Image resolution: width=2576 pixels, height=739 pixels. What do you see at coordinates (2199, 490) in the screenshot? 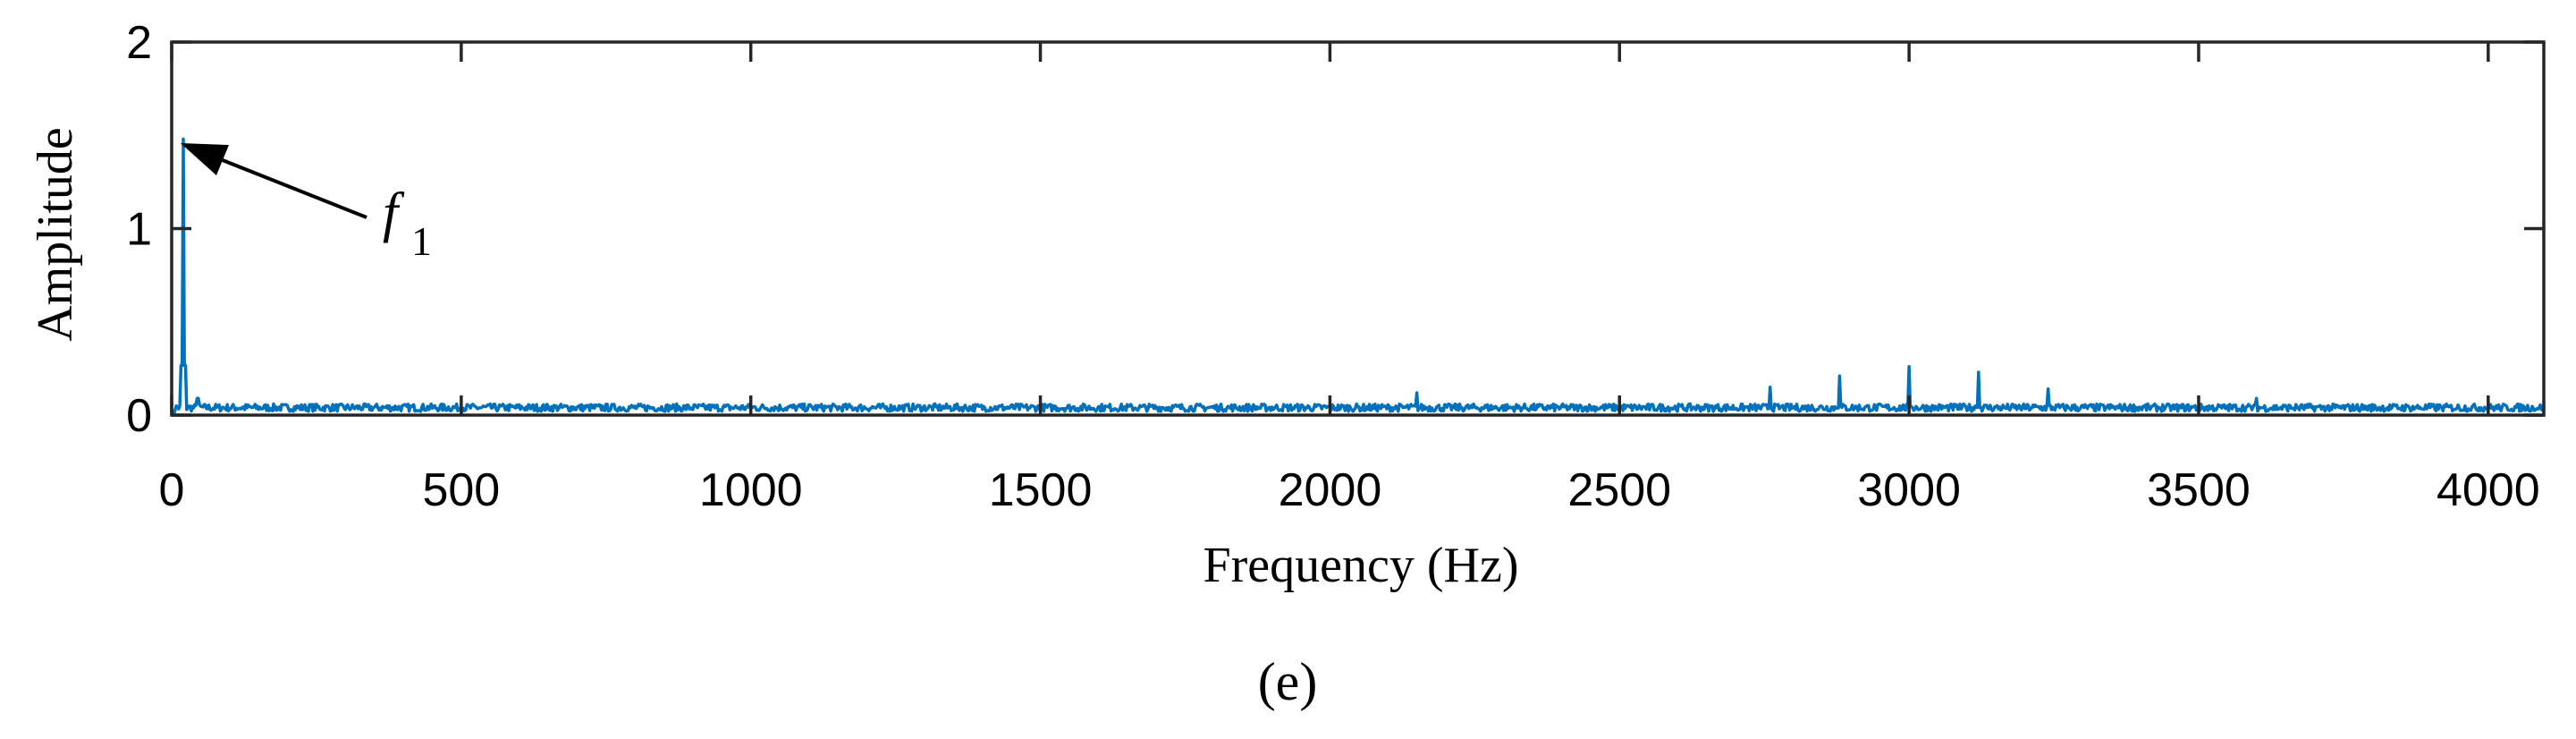
I see `x-tick-label: 3500` at bounding box center [2199, 490].